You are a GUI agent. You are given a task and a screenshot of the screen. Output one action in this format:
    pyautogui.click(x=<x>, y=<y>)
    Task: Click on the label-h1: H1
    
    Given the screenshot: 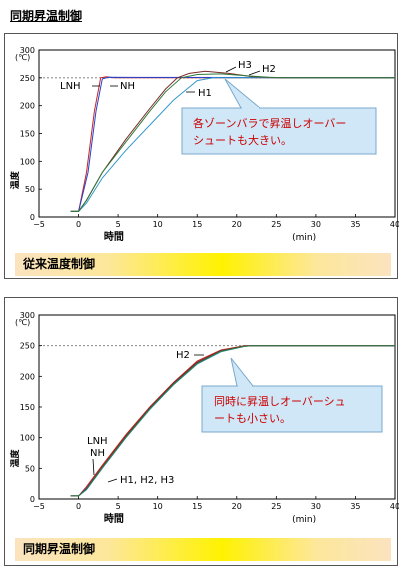 What is the action you would take?
    pyautogui.click(x=205, y=93)
    